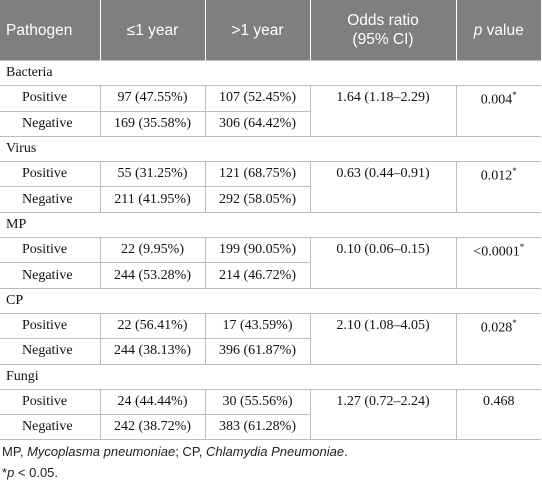  Describe the element at coordinates (257, 351) in the screenshot. I see `cell: 396 (61.87%)` at that location.